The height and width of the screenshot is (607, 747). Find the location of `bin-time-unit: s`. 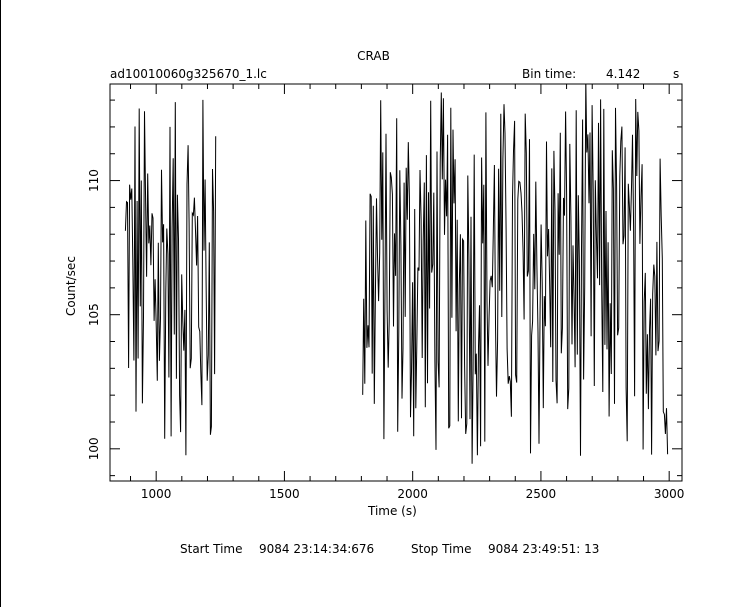

bin-time-unit: s is located at coordinates (676, 74).